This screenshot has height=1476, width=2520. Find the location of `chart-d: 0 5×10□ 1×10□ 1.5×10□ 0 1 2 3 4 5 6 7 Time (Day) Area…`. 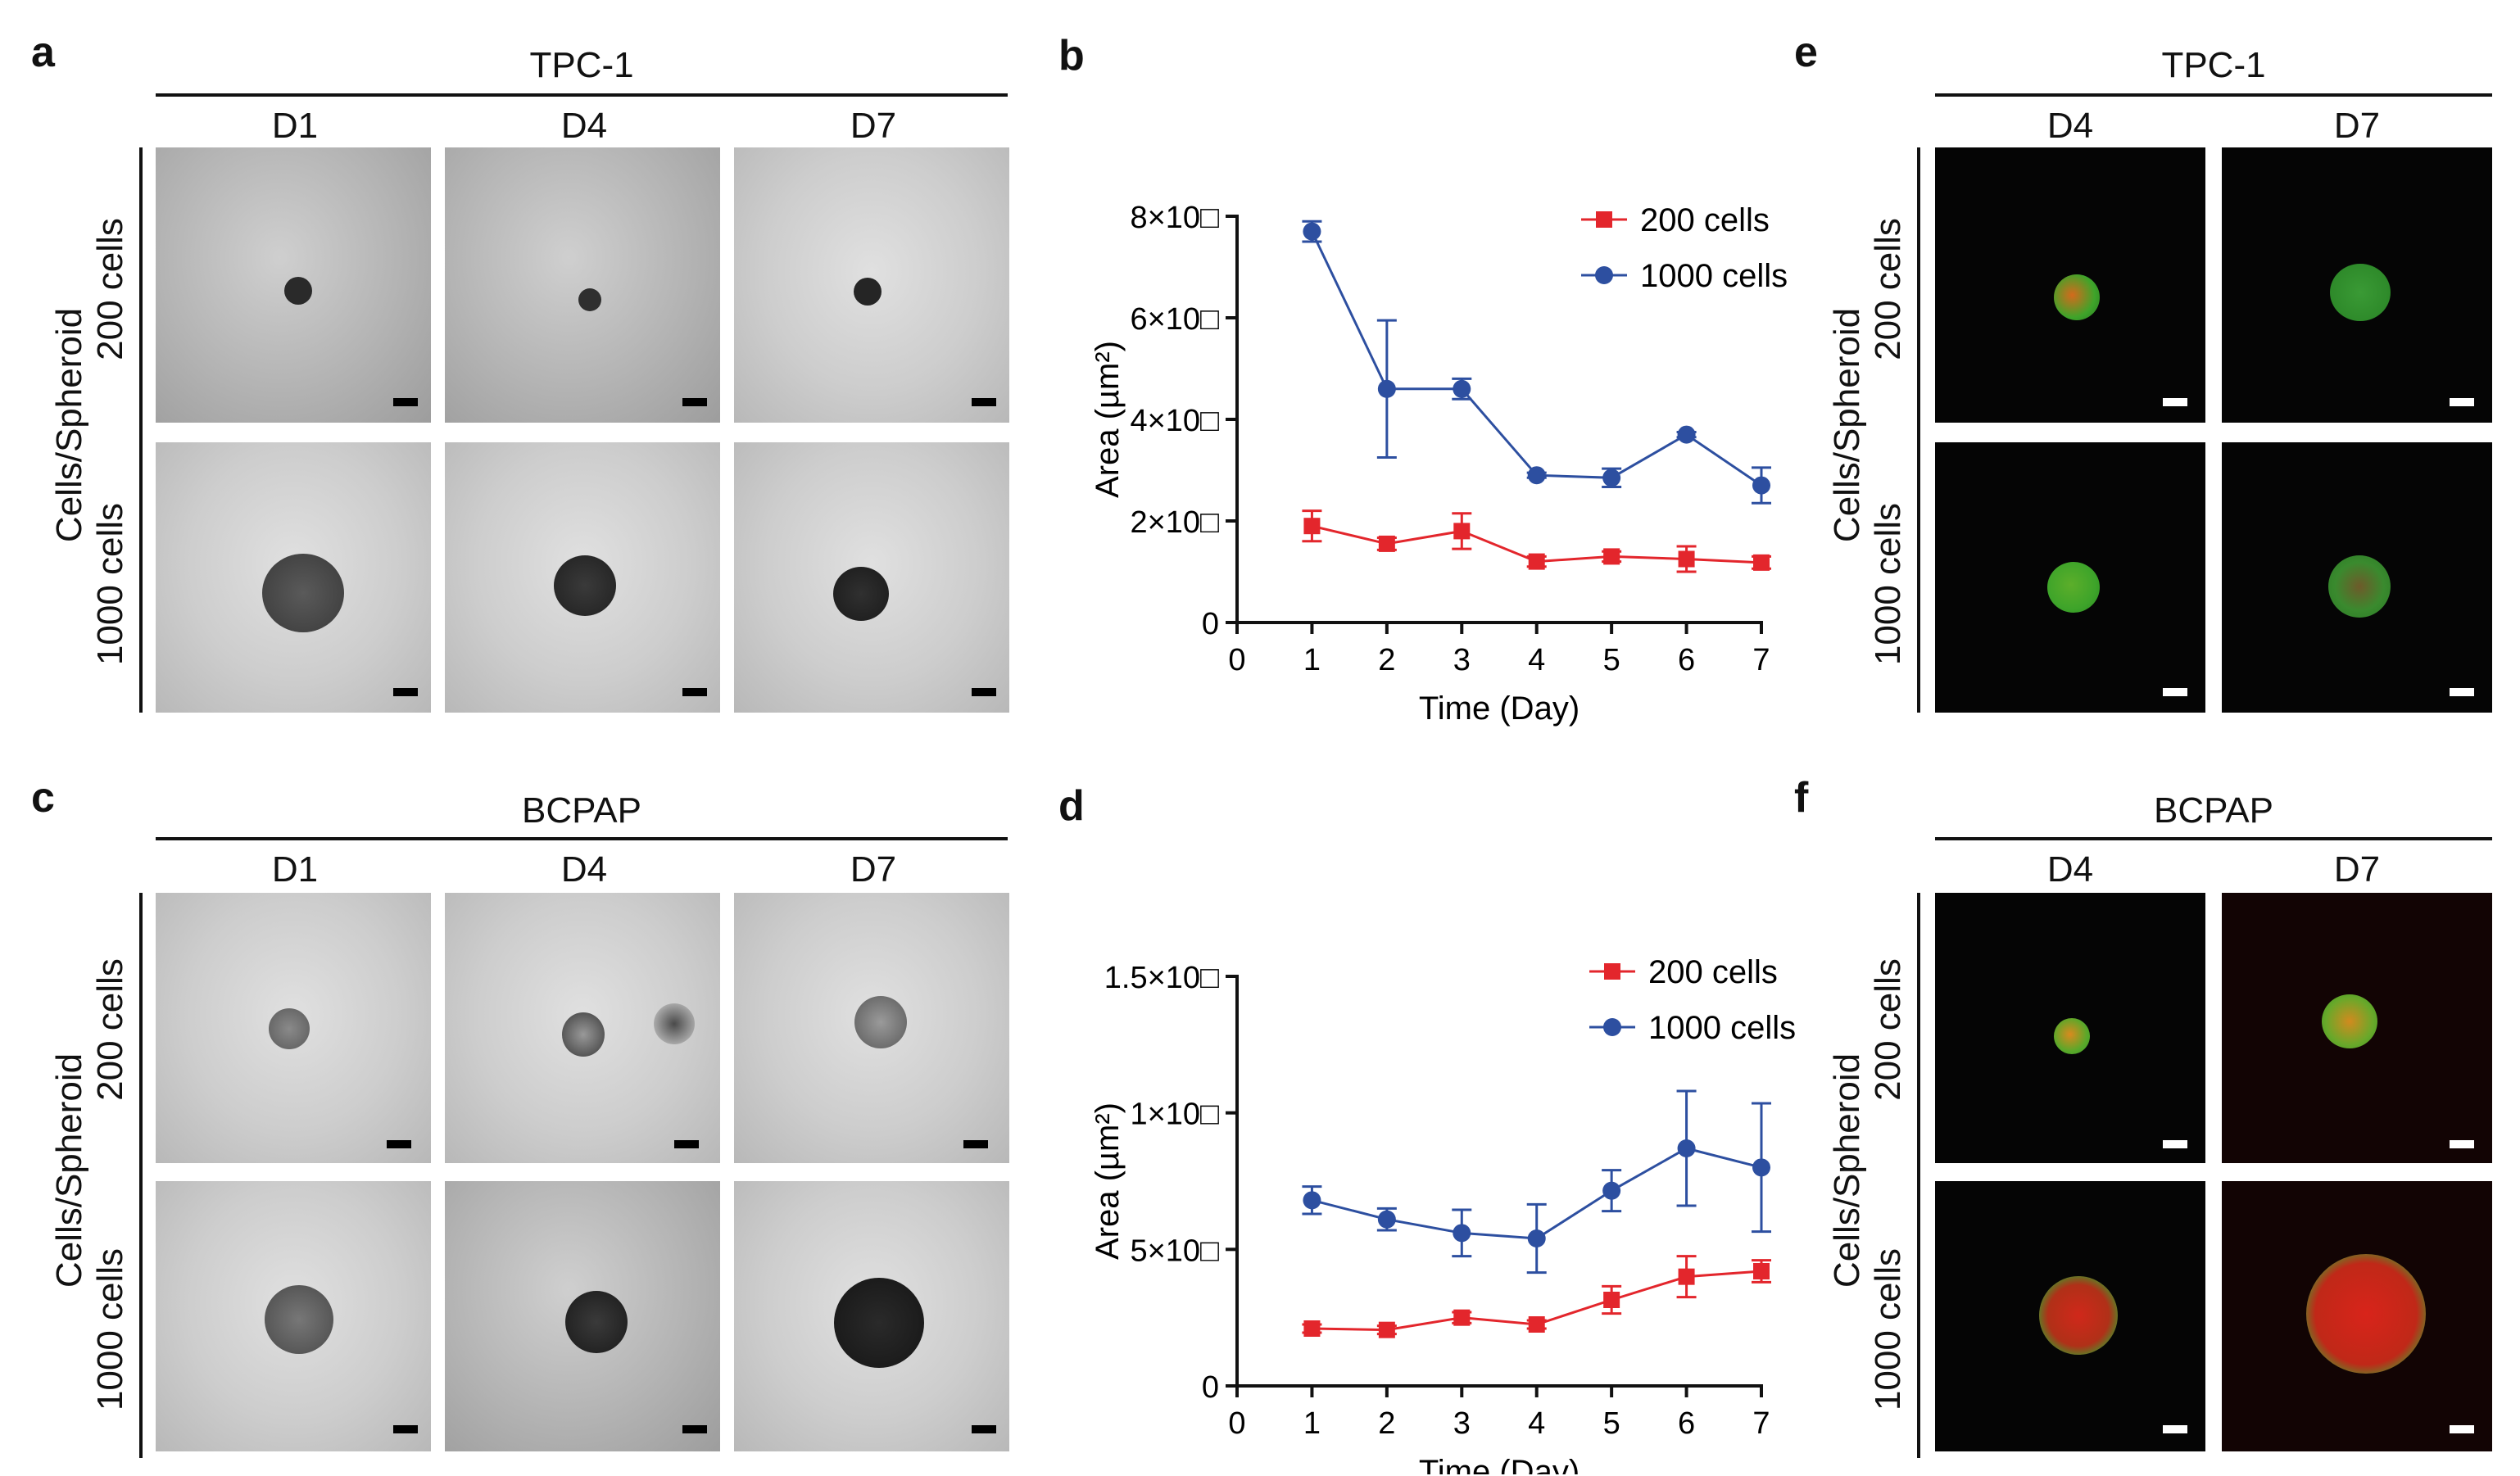

chart-d: 0 5×10□ 1×10□ 1.5×10□ 0 1 2 3 4 5 6 7 Time (Day) Area… is located at coordinates (1443, 1214).